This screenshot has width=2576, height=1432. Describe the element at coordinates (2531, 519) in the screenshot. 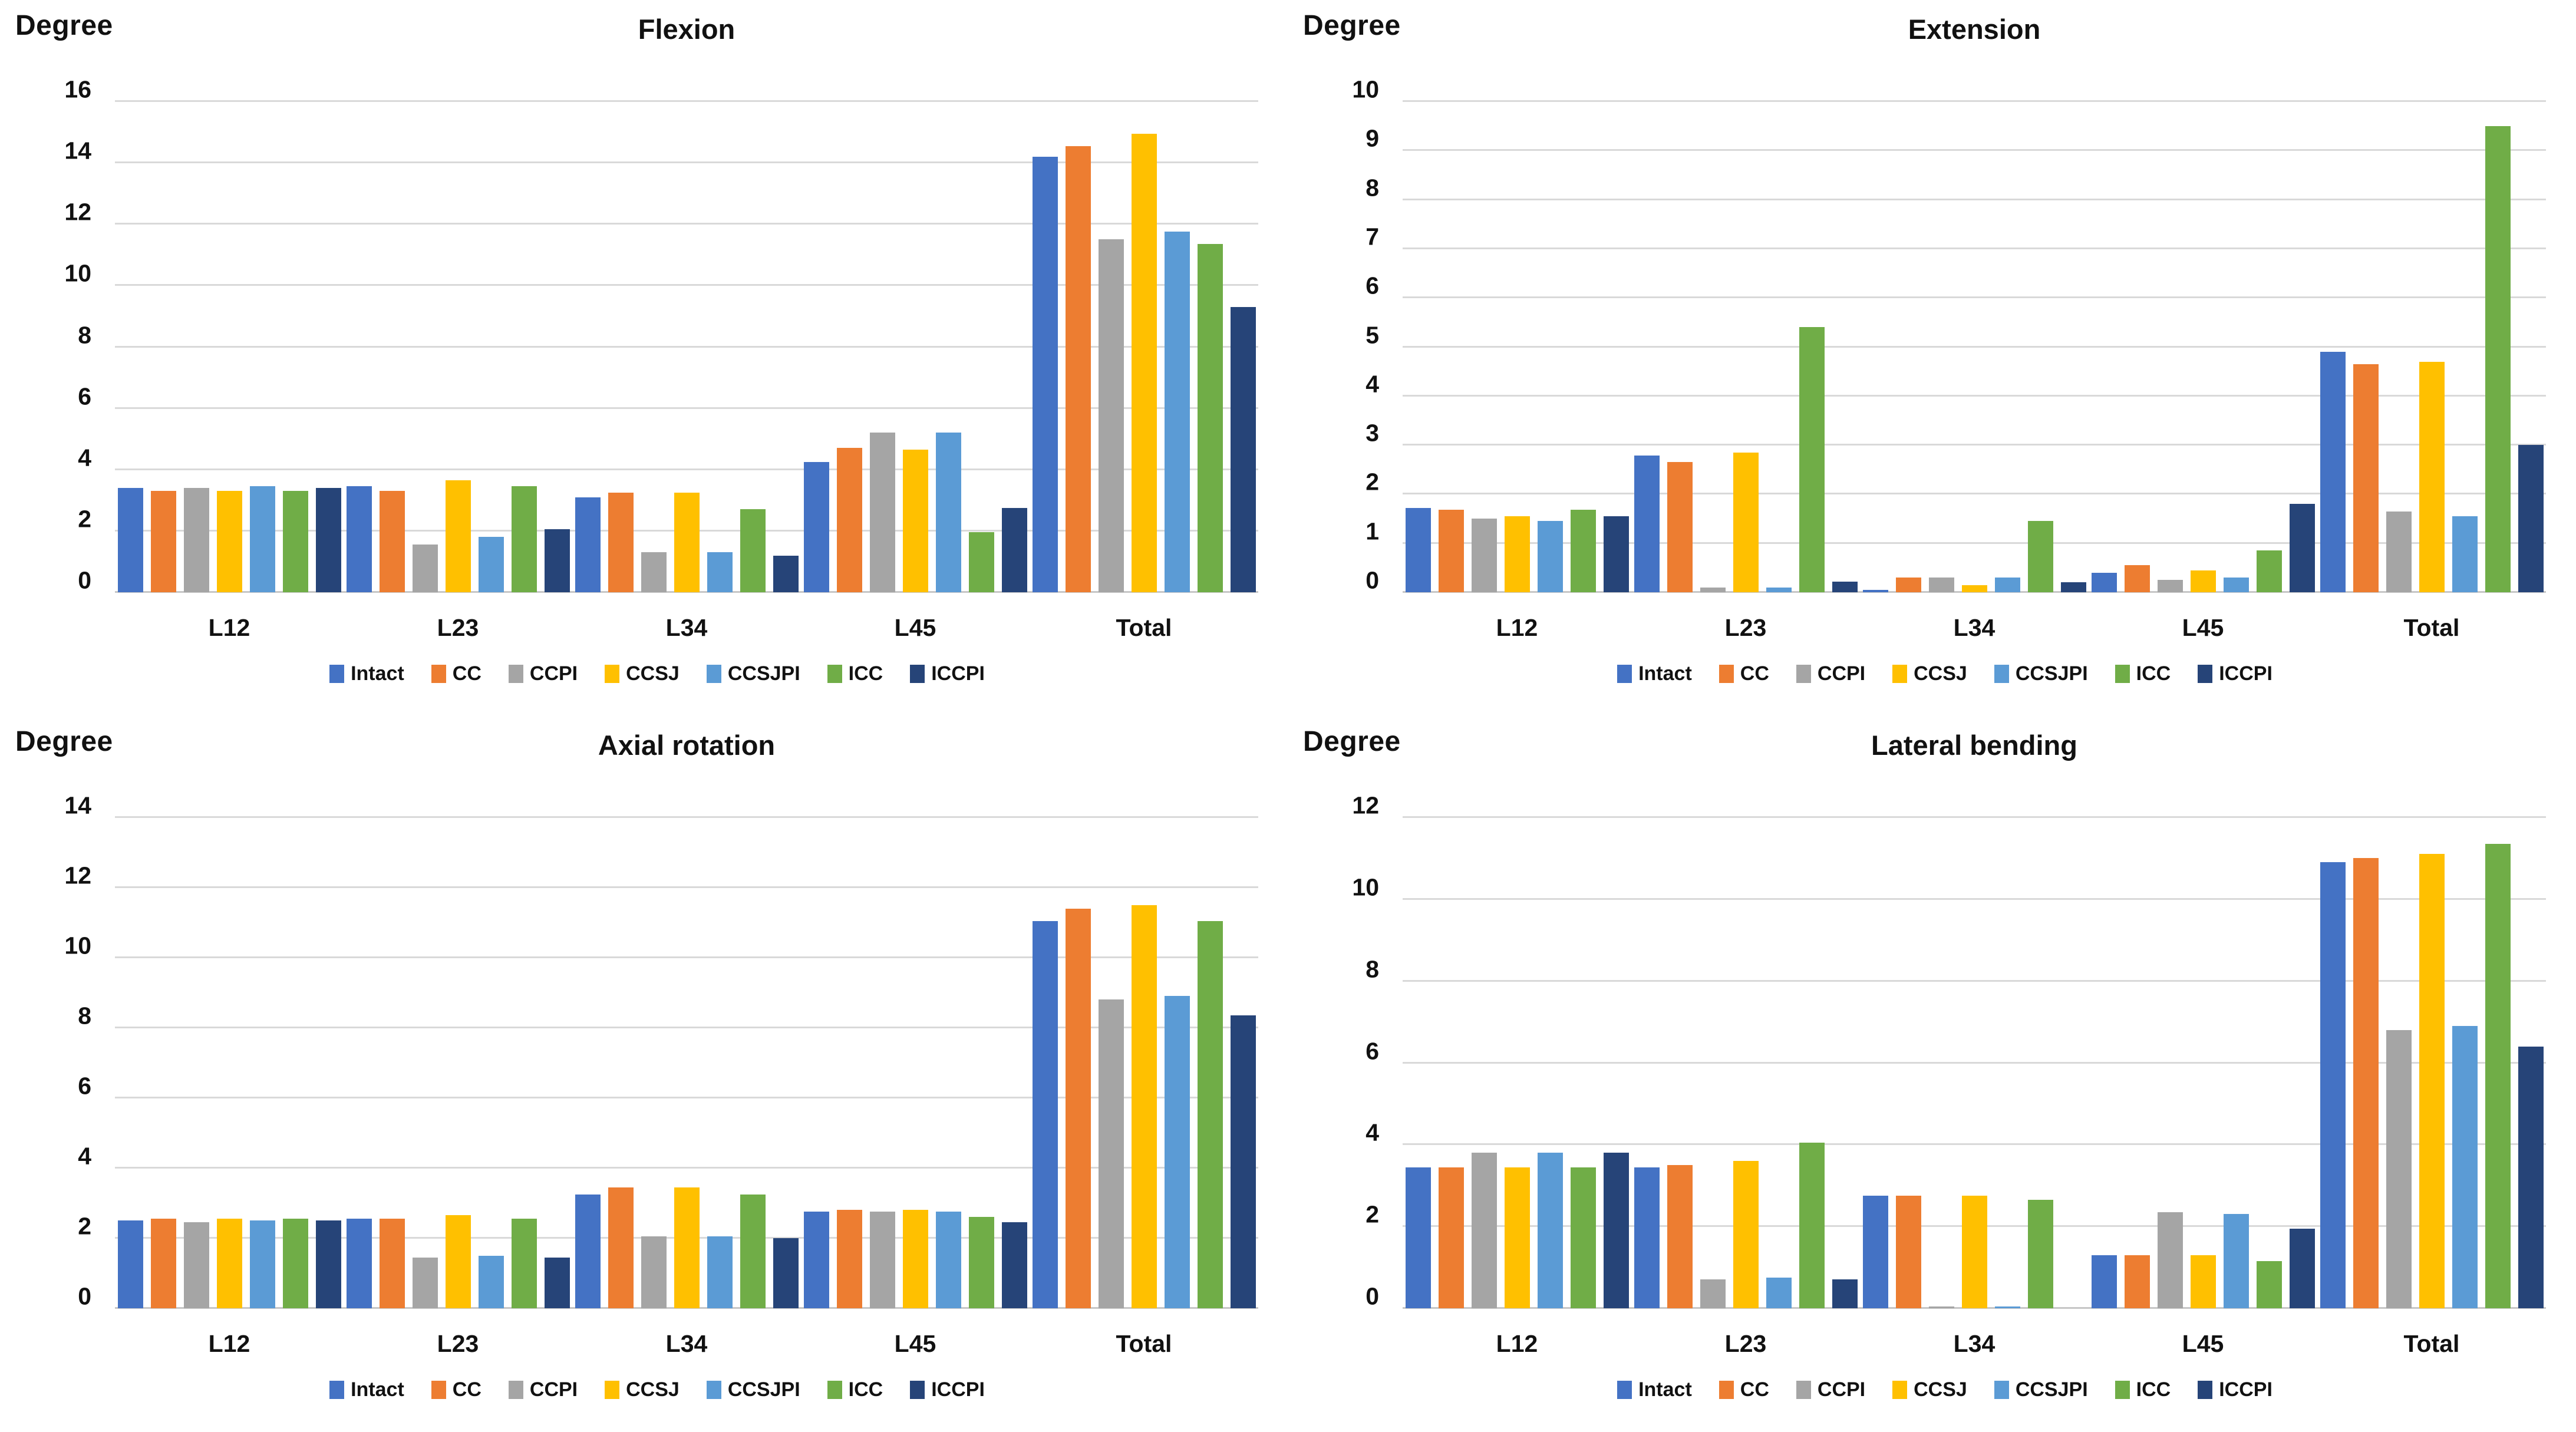

I see `bar-total-iccpi` at that location.